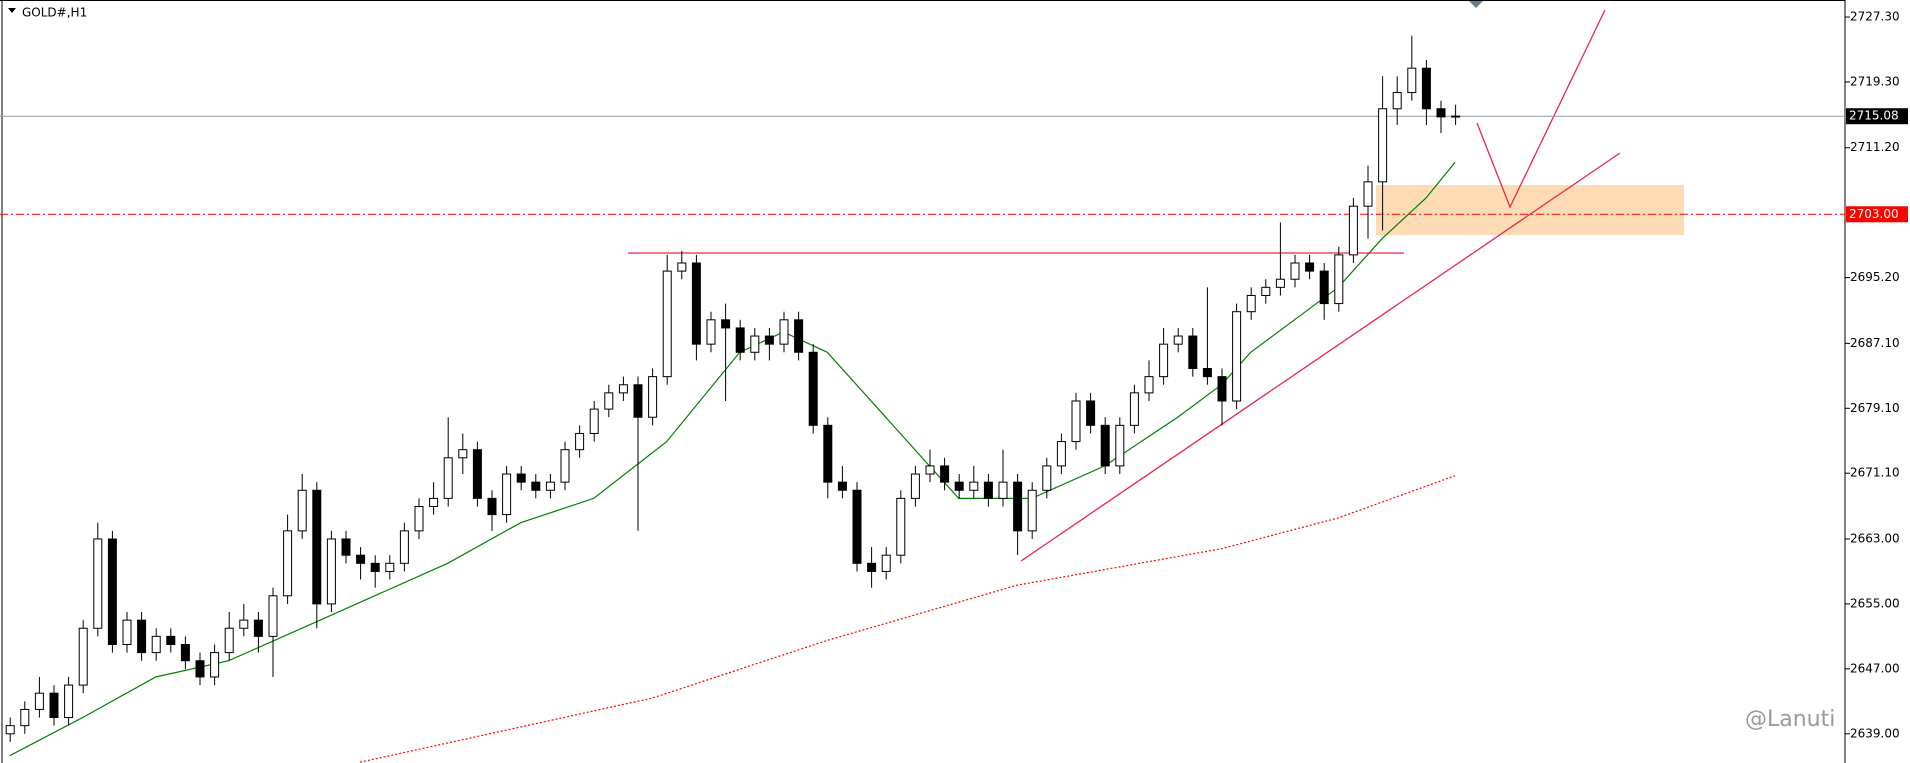 The width and height of the screenshot is (1910, 763). What do you see at coordinates (1875, 538) in the screenshot?
I see `y-tick-label: 2663.00` at bounding box center [1875, 538].